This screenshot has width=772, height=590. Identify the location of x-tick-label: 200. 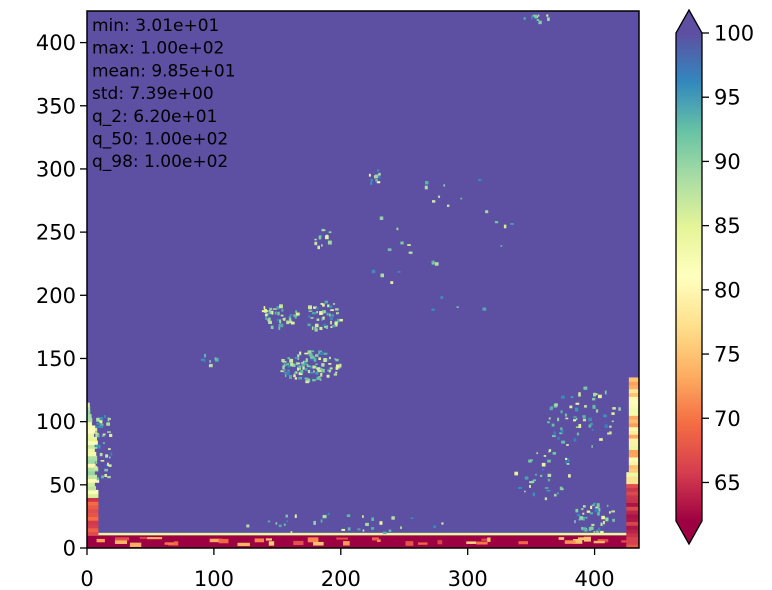
(341, 578).